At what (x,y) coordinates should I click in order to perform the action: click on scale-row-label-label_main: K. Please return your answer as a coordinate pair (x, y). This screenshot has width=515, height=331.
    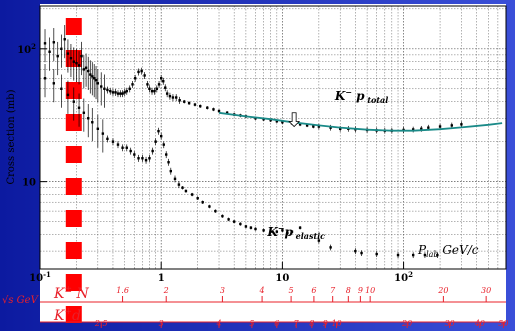
    Looking at the image, I should click on (59, 316).